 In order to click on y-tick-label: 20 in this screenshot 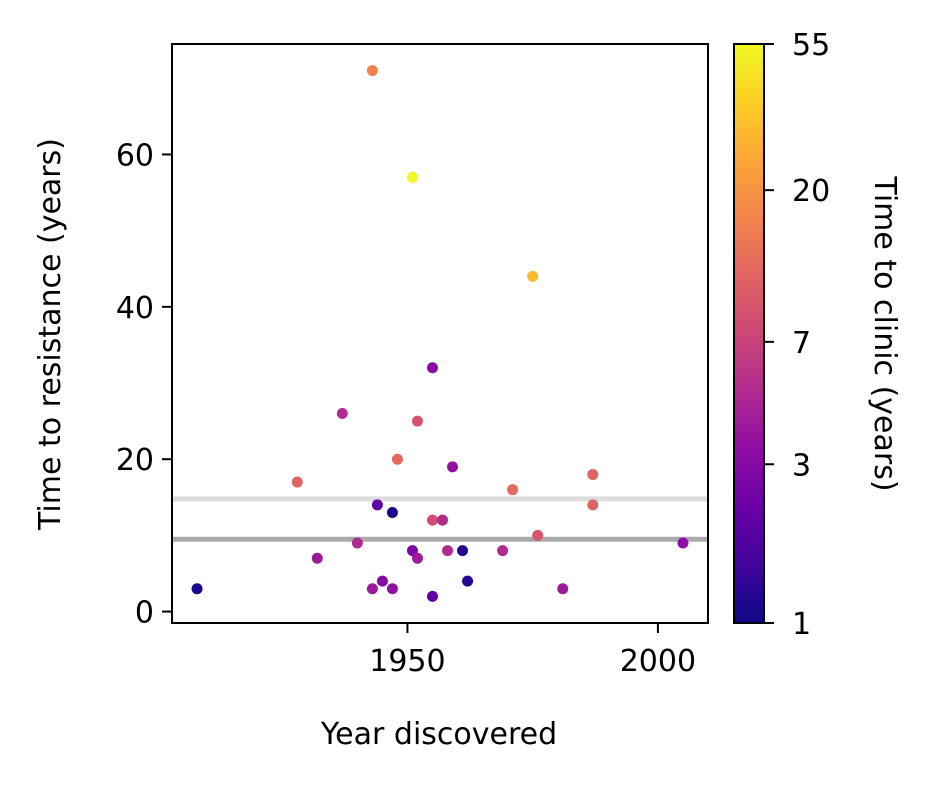, I will do `click(135, 460)`.